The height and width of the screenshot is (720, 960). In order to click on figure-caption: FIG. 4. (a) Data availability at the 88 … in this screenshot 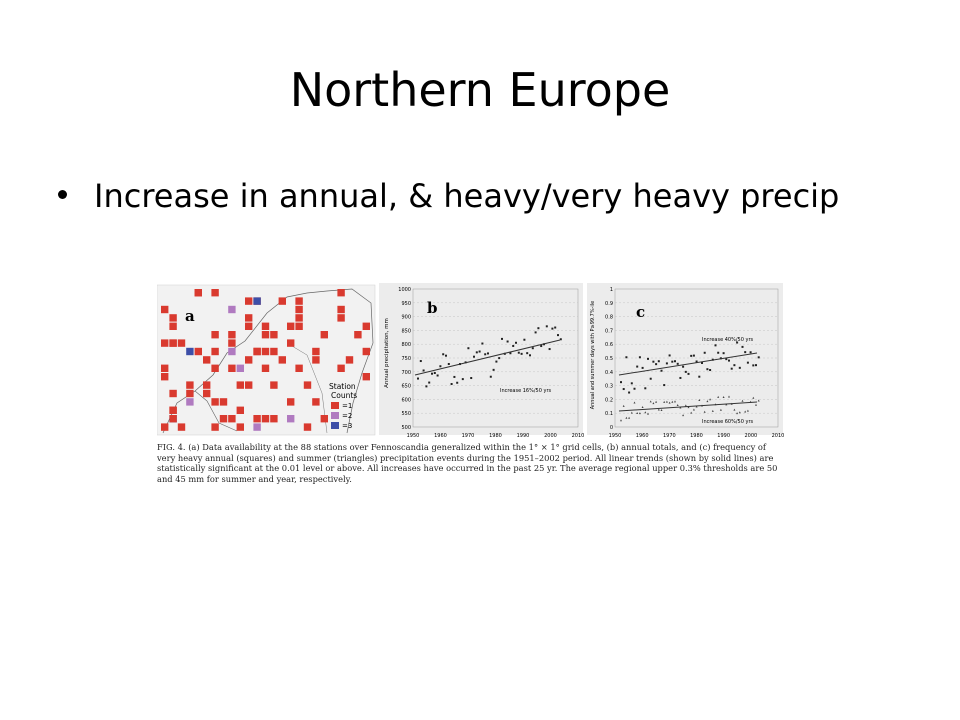, I will do `click(467, 463)`.